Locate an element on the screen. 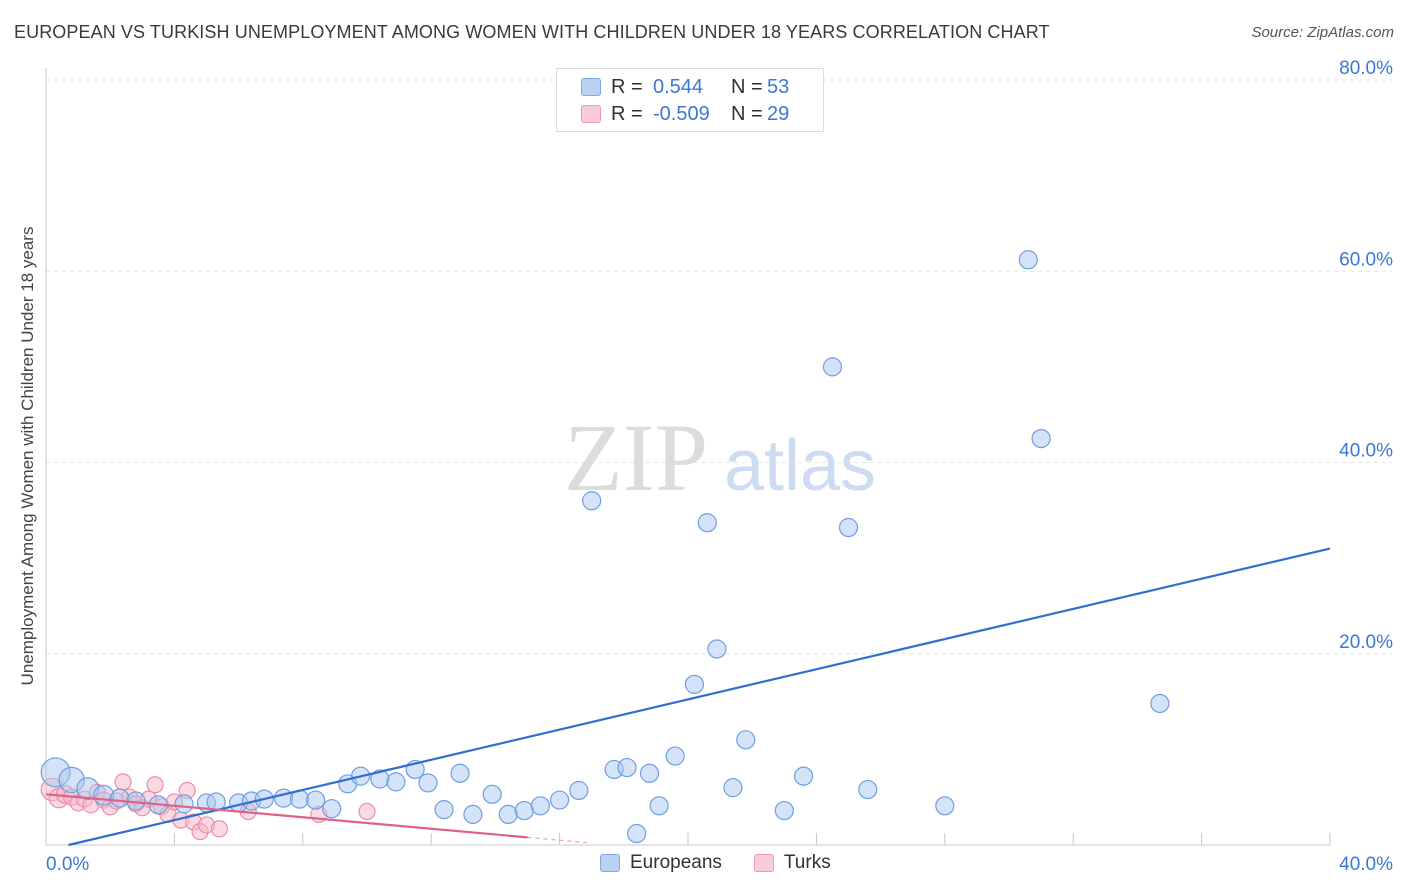  x-tick-label: 0.0% is located at coordinates (67, 864).